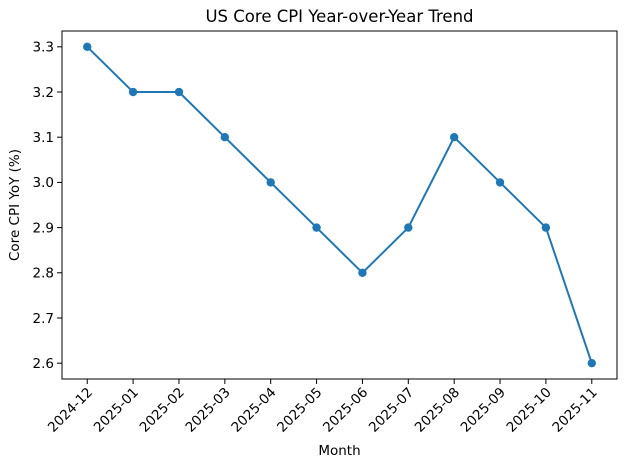 The image size is (627, 470). What do you see at coordinates (43, 93) in the screenshot?
I see `y-tick-label: 3.2` at bounding box center [43, 93].